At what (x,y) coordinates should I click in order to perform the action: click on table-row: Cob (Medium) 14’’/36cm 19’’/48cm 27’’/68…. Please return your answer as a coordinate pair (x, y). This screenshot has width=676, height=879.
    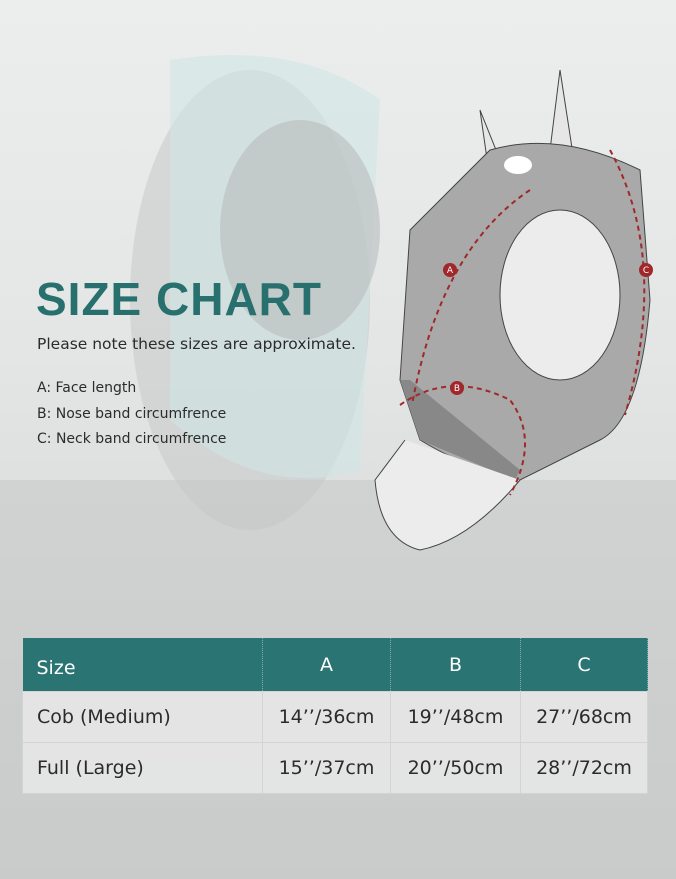
    Looking at the image, I should click on (335, 717).